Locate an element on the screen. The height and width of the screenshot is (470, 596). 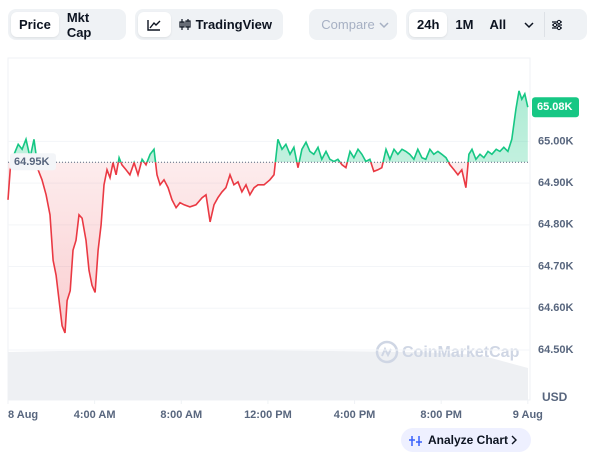
tradingview-label: TradingView is located at coordinates (233, 24).